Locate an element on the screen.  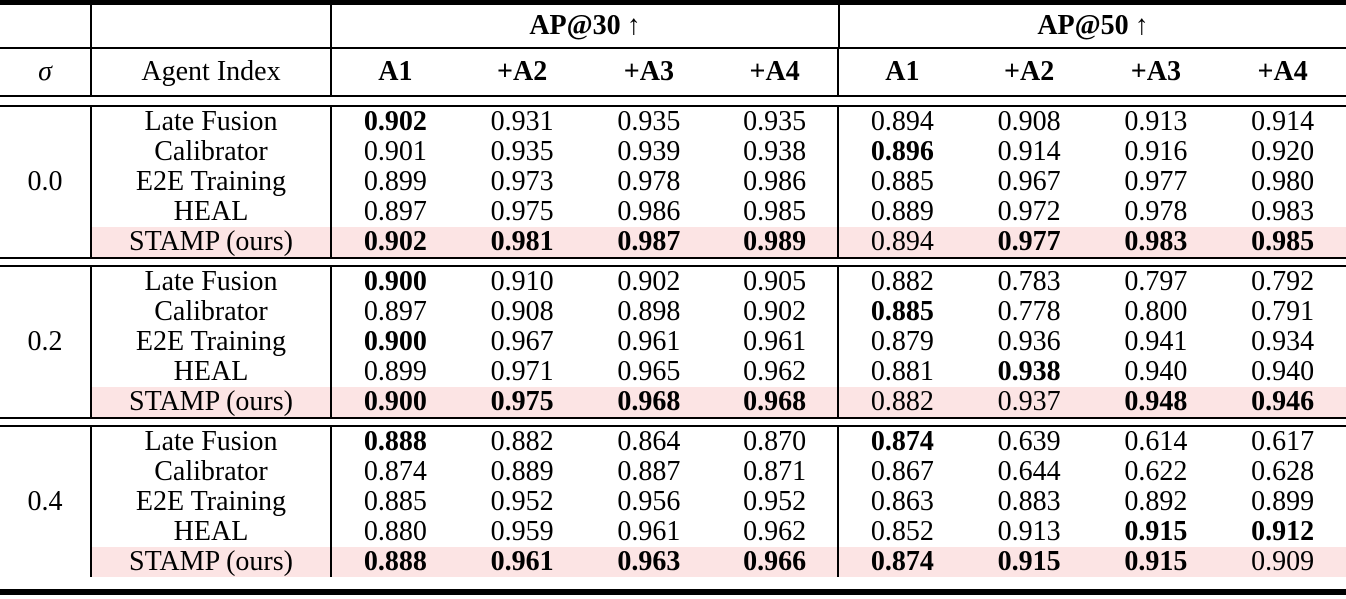
group-header-row: AP@30 ↑ AP@50 ↑ is located at coordinates (673, 26).